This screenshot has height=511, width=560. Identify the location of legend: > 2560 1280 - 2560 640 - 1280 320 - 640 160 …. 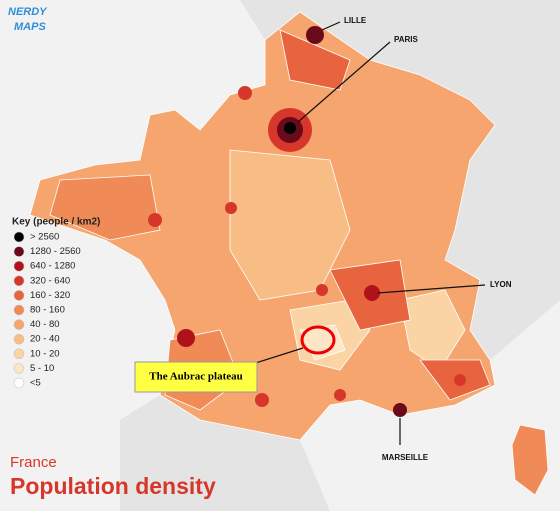
(47, 310).